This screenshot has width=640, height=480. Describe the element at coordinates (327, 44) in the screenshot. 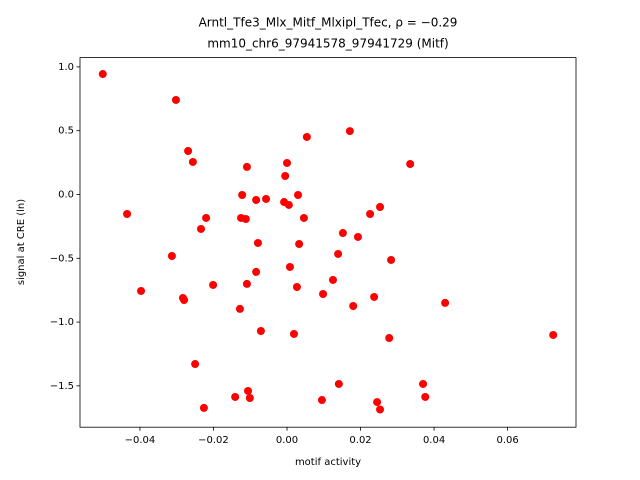

I see `chart-subtitle: mm10_chr6_97941578_97941729 (Mitf)` at that location.